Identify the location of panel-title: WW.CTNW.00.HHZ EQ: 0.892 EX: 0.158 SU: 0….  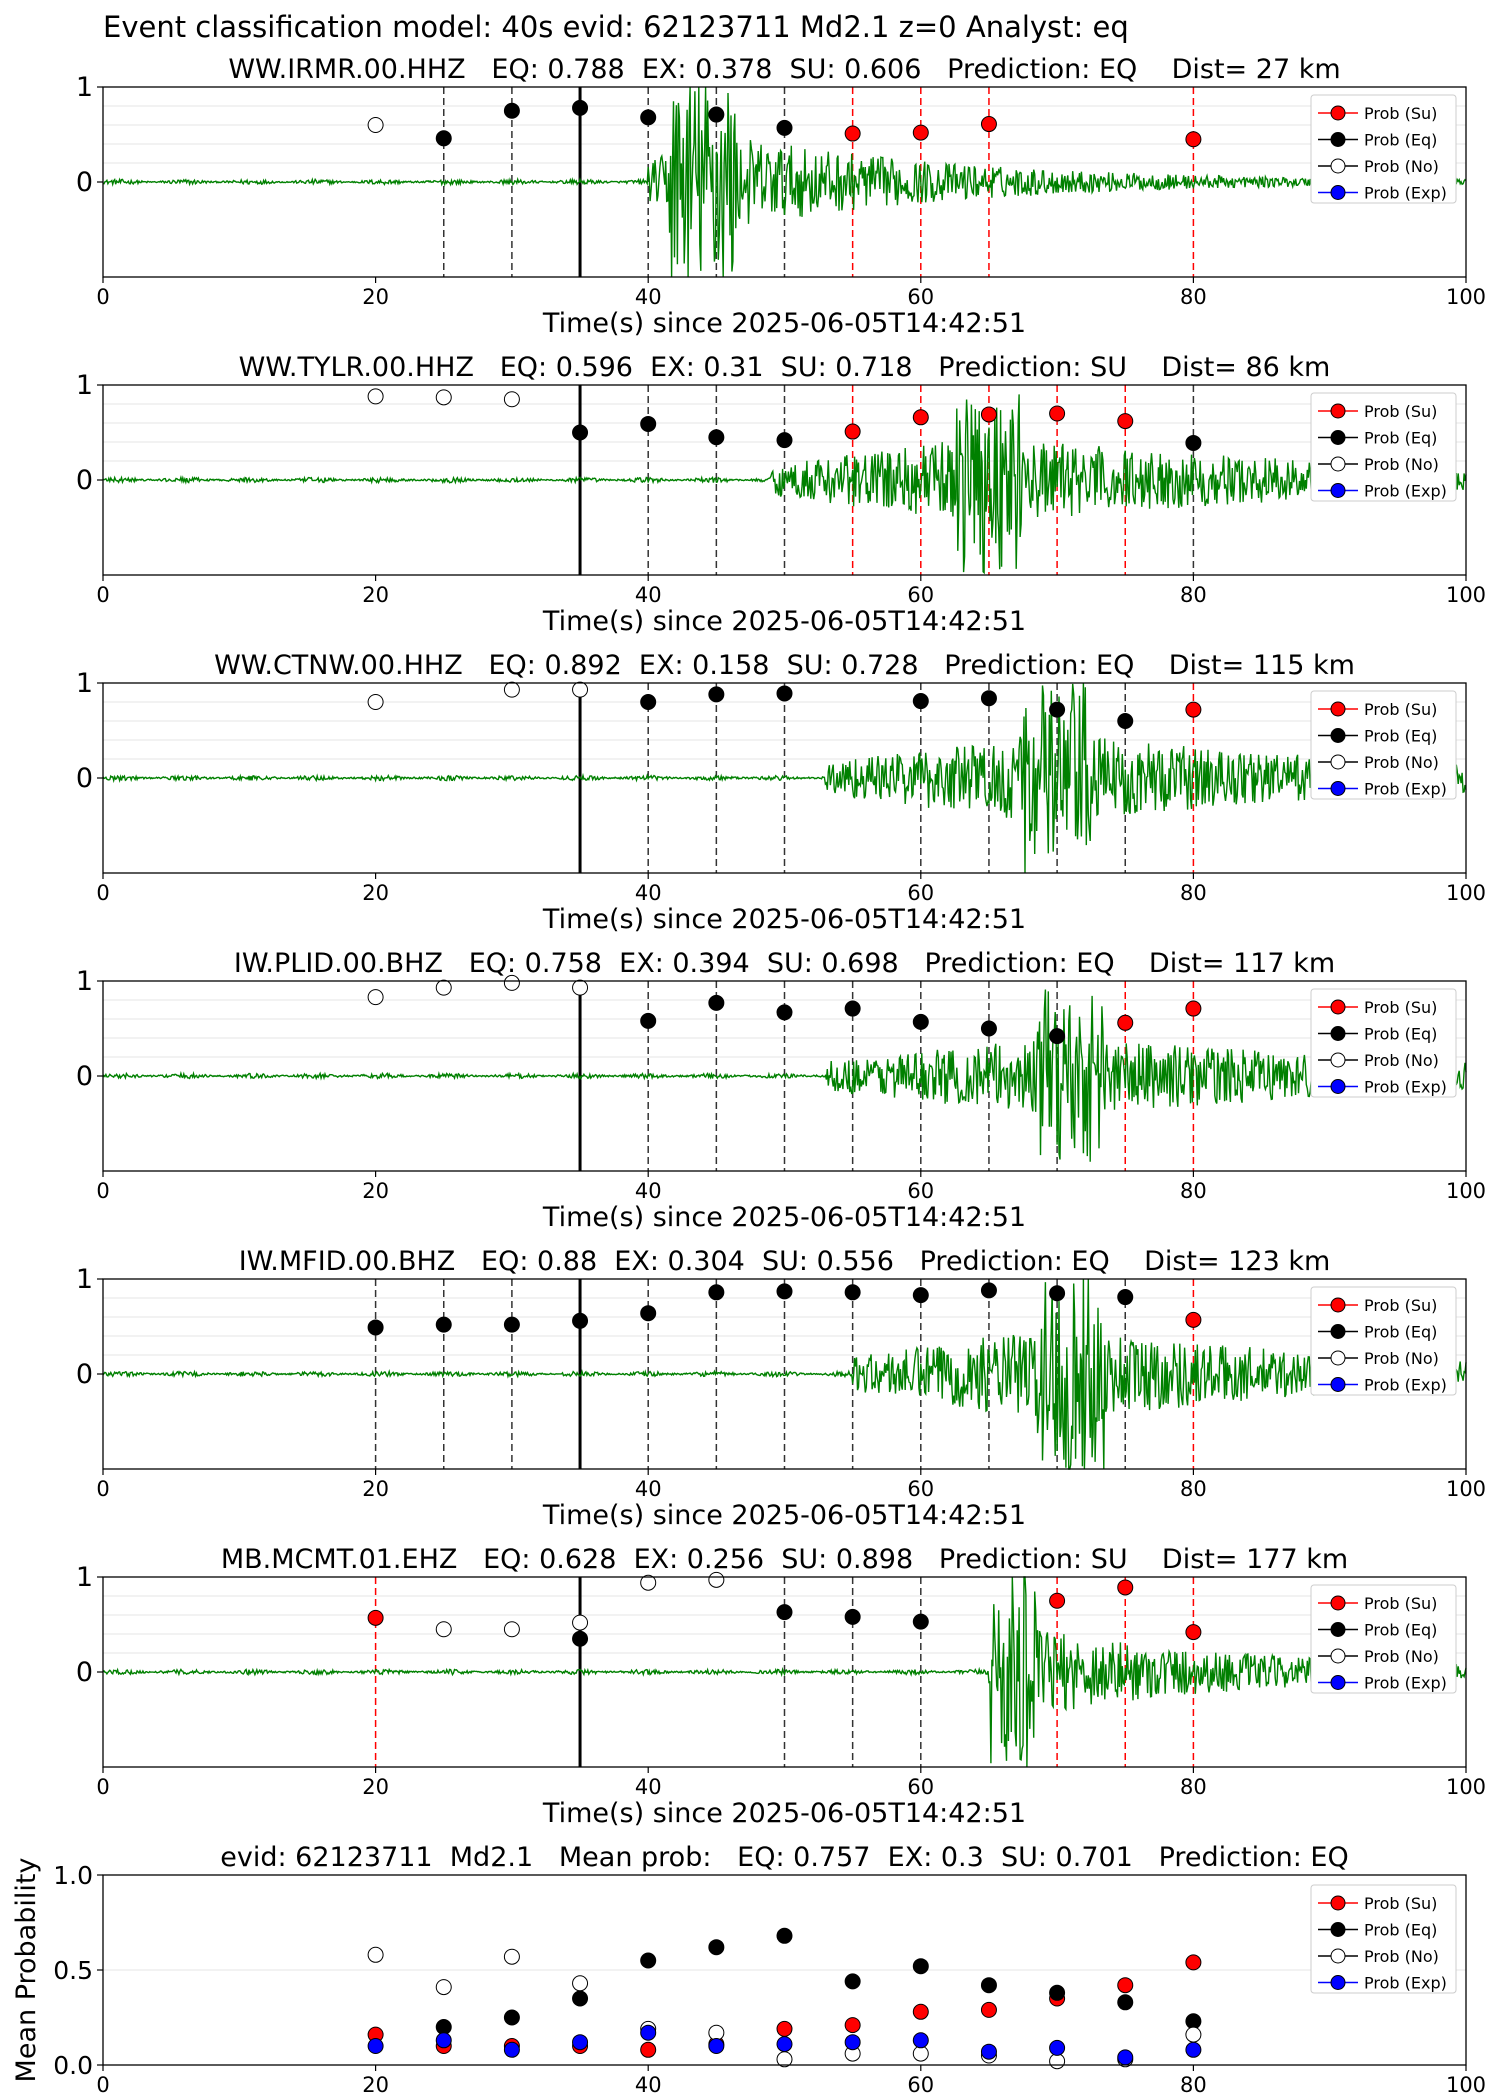
(784, 665).